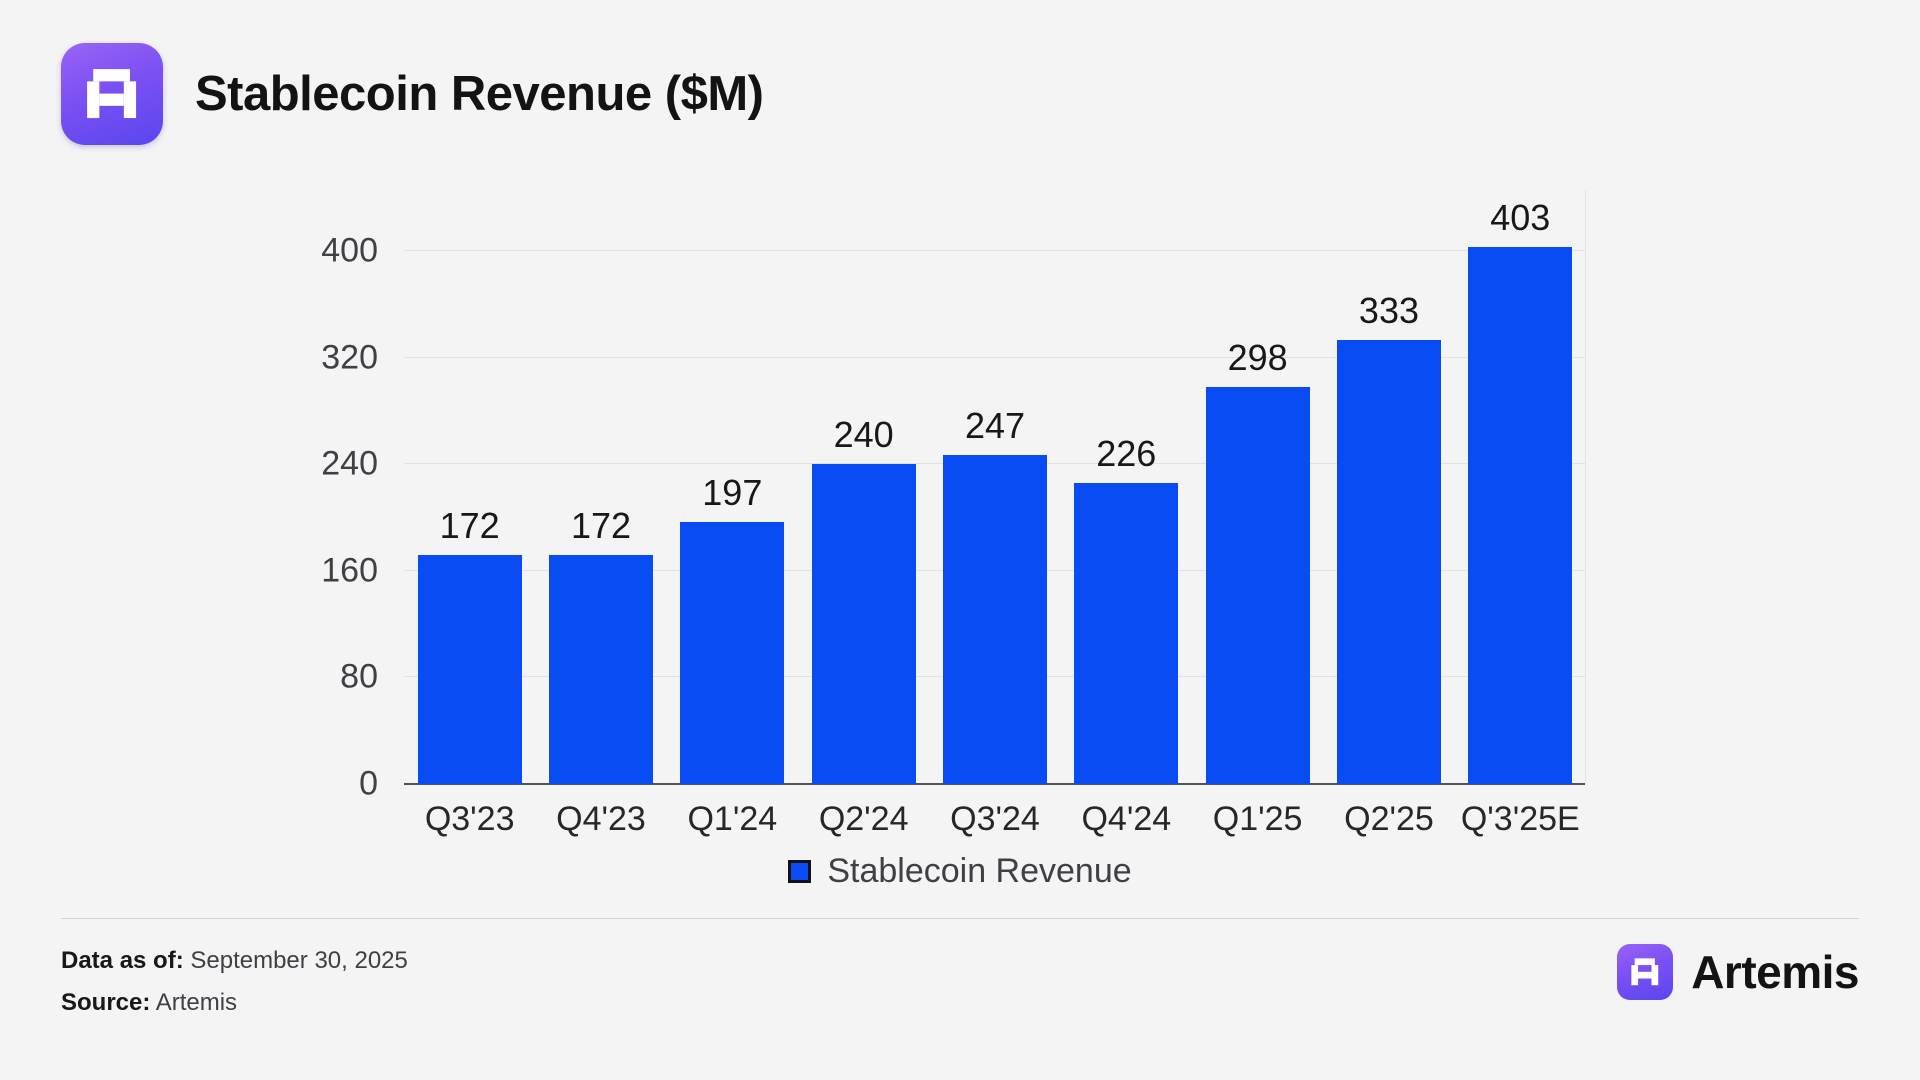 The width and height of the screenshot is (1920, 1080). Describe the element at coordinates (800, 871) in the screenshot. I see `legend-marker` at that location.